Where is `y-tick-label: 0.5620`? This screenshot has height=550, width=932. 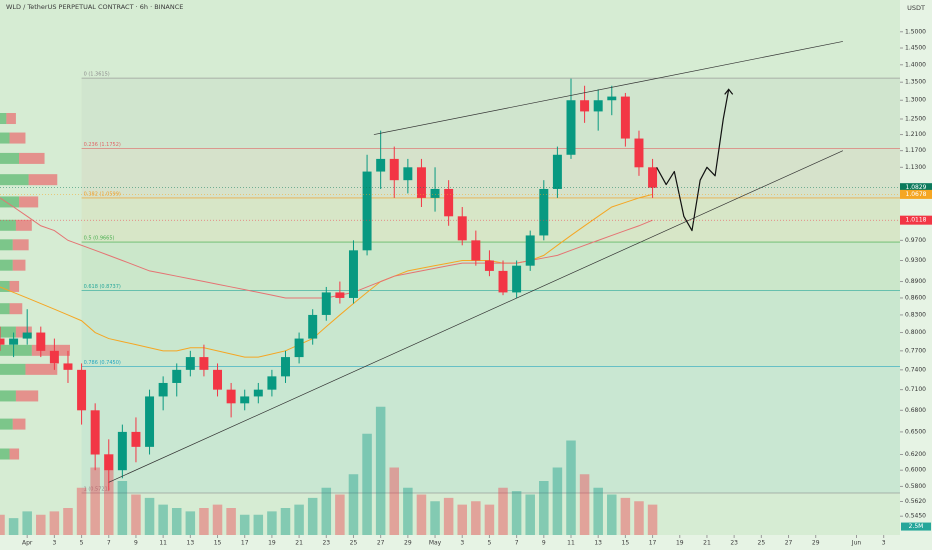
y-tick-label: 0.5620 is located at coordinates (915, 501).